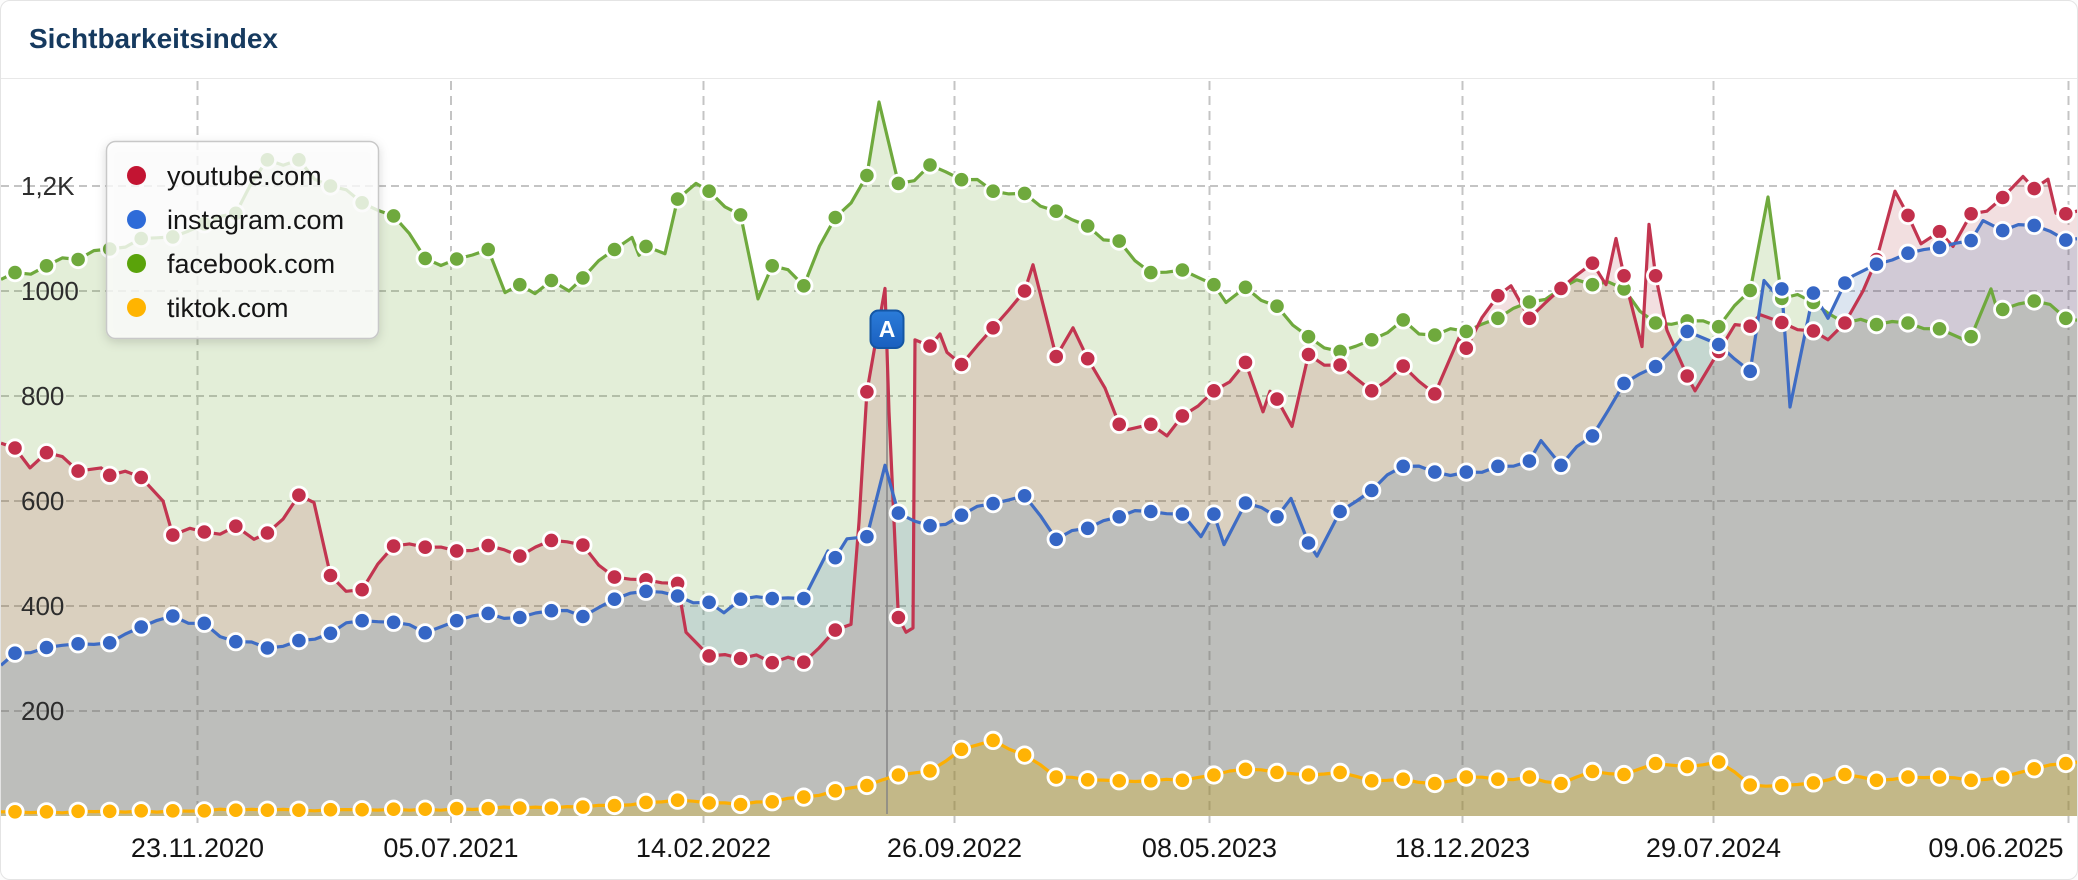 Image resolution: width=2078 pixels, height=880 pixels. Describe the element at coordinates (887, 329) in the screenshot. I see `svg-text: A` at that location.